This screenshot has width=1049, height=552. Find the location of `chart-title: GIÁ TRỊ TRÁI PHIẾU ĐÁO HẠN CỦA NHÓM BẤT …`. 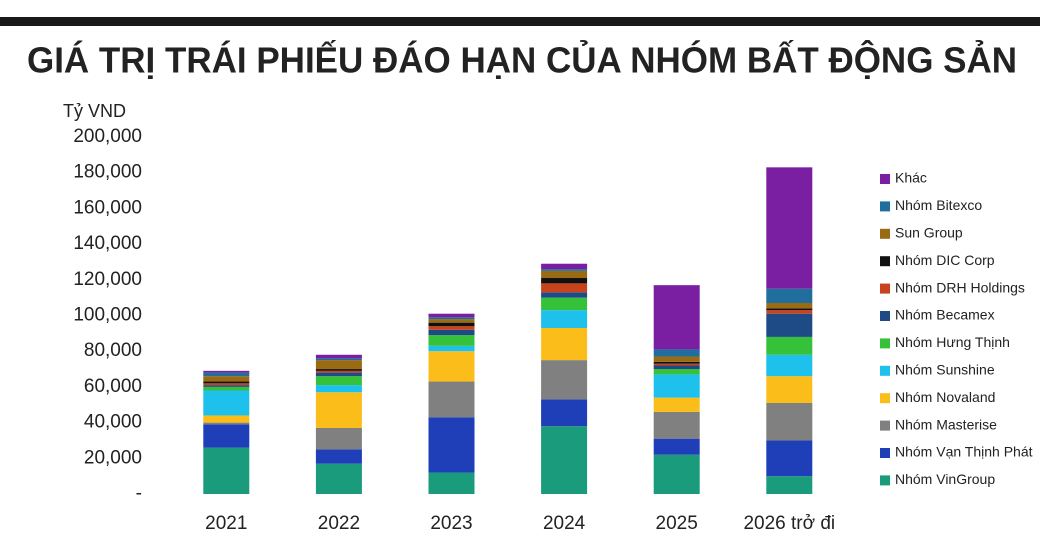

chart-title: GIÁ TRỊ TRÁI PHIẾU ĐÁO HẠN CỦA NHÓM BẤT … is located at coordinates (522, 60).